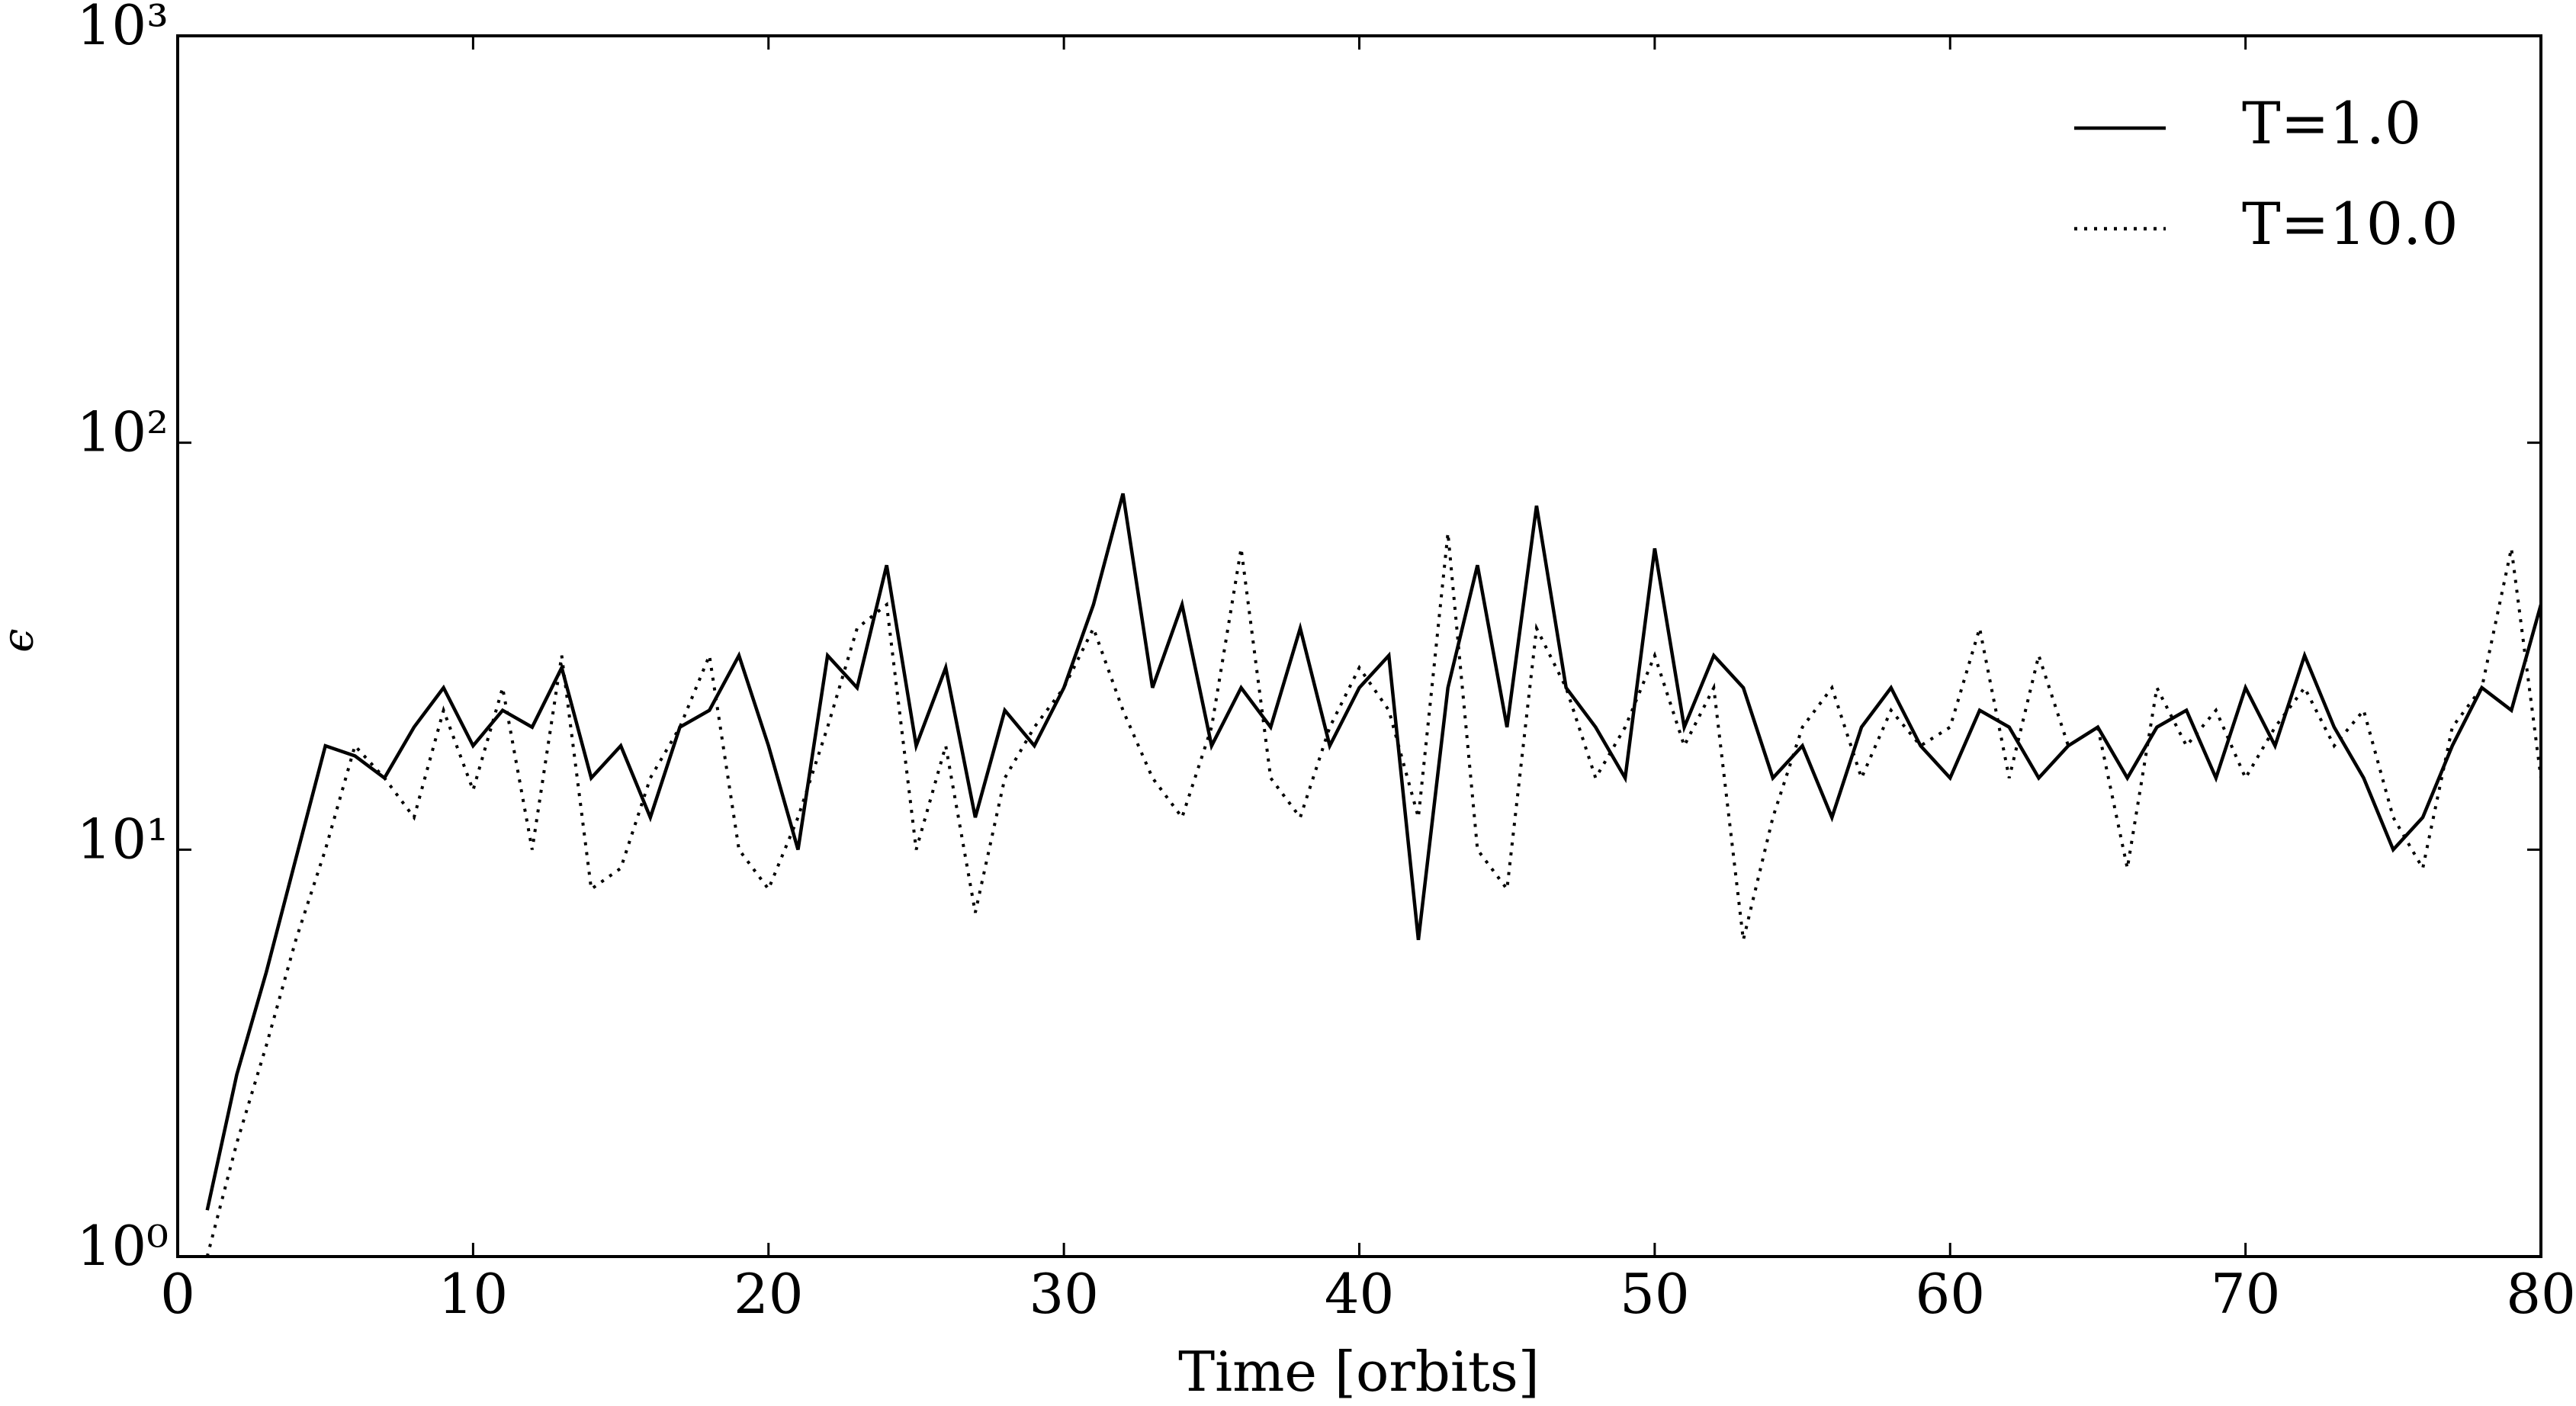 This screenshot has width=2576, height=1406. I want to click on x-tick-label: 50, so click(1655, 1294).